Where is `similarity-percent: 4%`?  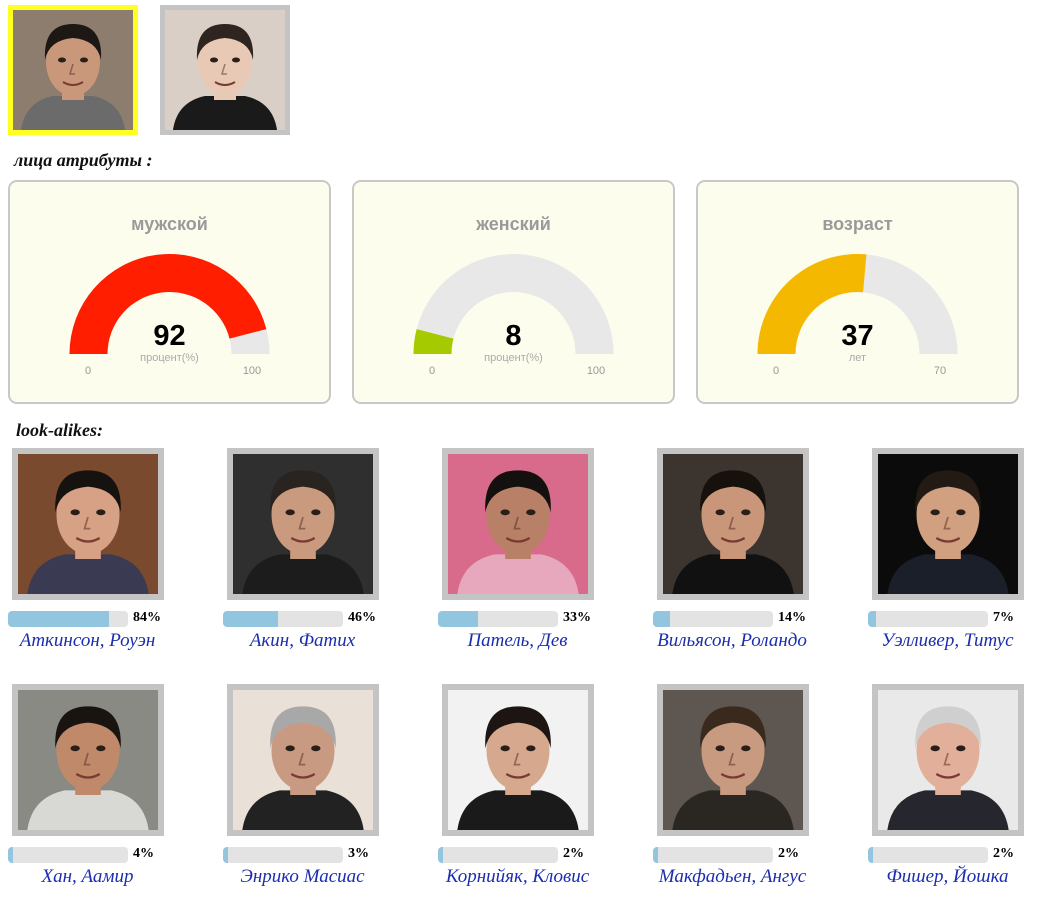 similarity-percent: 4% is located at coordinates (143, 853).